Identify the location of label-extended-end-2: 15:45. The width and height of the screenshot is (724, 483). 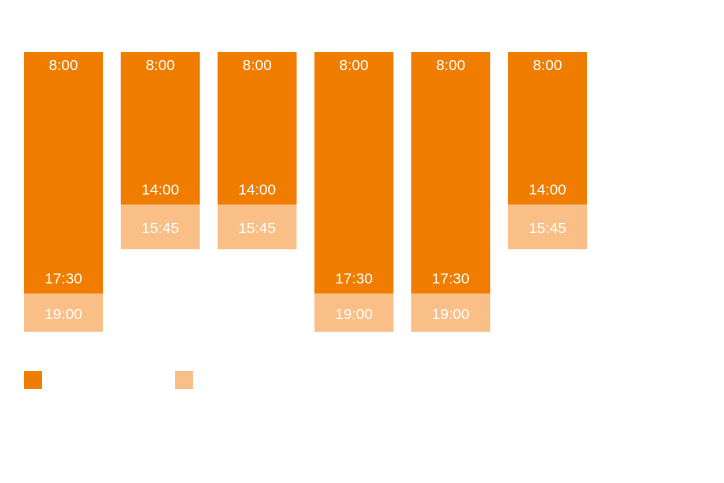
(161, 228).